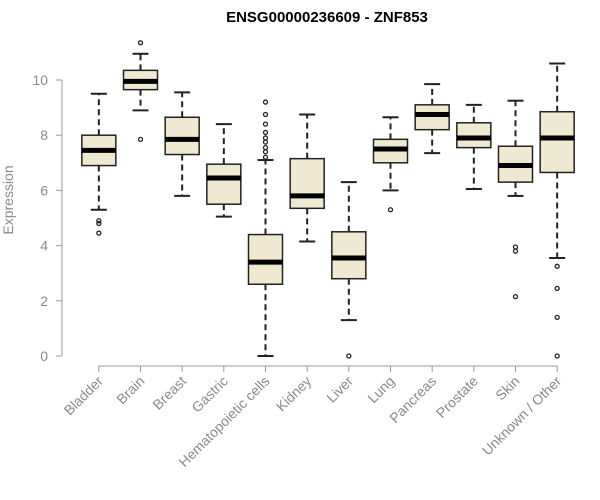  What do you see at coordinates (294, 394) in the screenshot?
I see `x-tick-label: Kidney` at bounding box center [294, 394].